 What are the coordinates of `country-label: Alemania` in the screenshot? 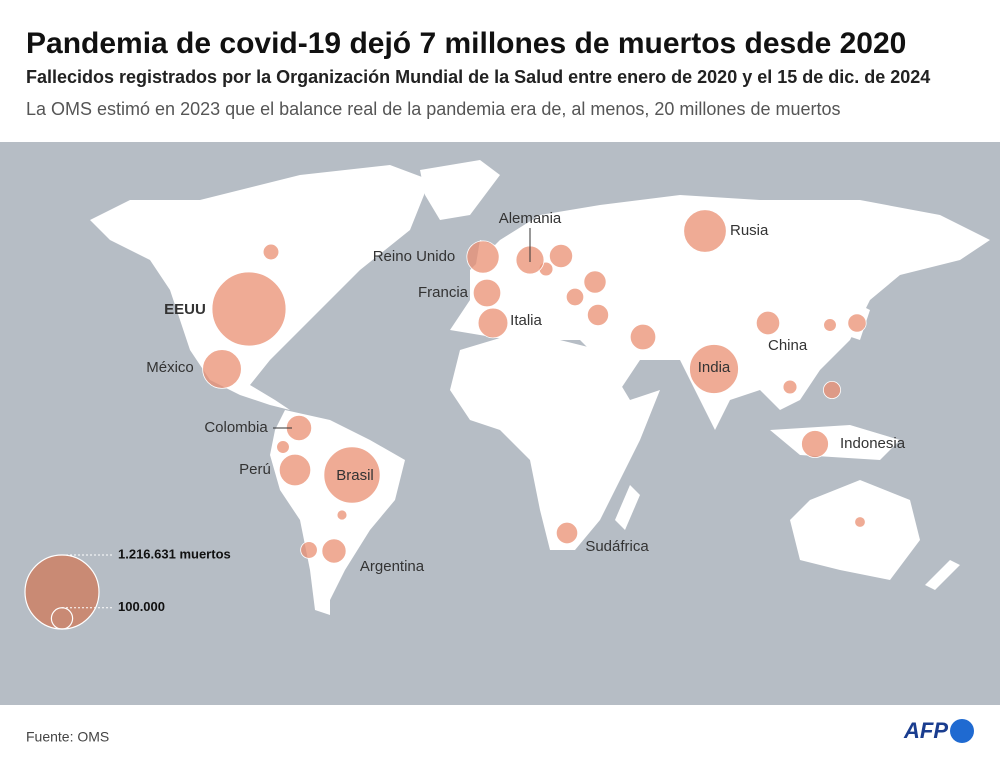 It's located at (530, 218).